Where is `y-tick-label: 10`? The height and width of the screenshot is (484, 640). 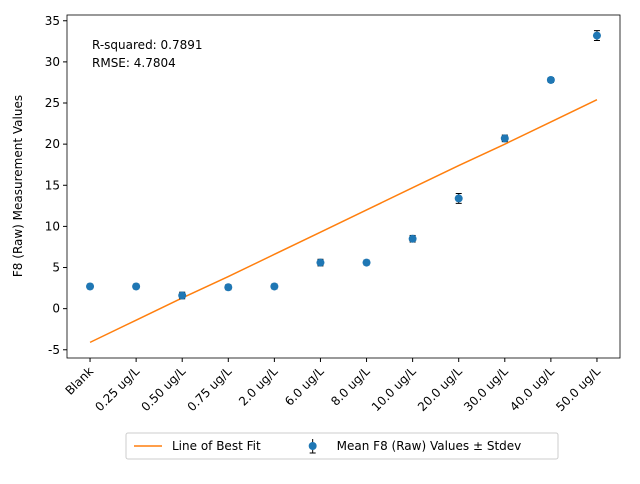
y-tick-label: 10 is located at coordinates (52, 226).